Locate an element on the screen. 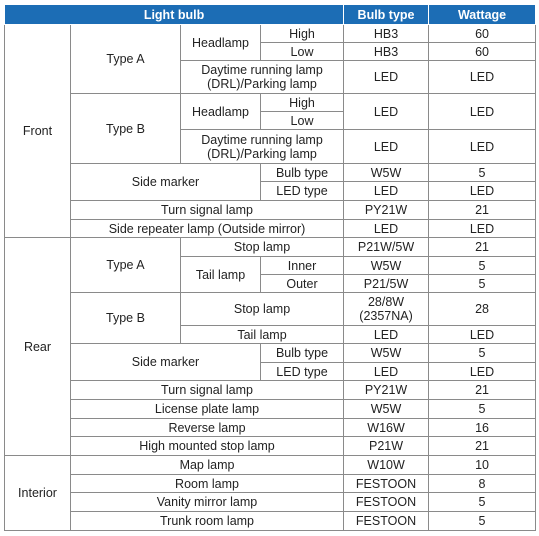 This screenshot has height=536, width=539. table-cell: Bulb type is located at coordinates (302, 172).